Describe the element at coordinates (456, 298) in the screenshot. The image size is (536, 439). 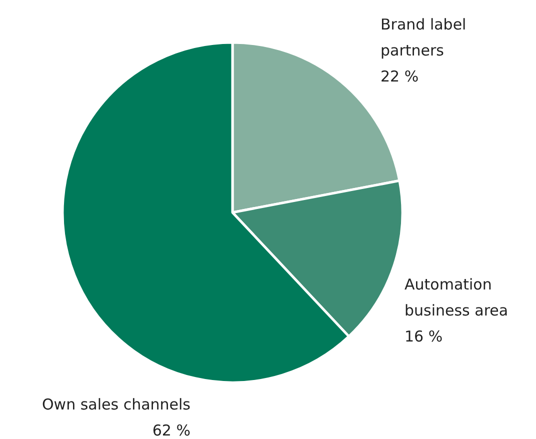
I see `slice-label: Automation business area` at that location.